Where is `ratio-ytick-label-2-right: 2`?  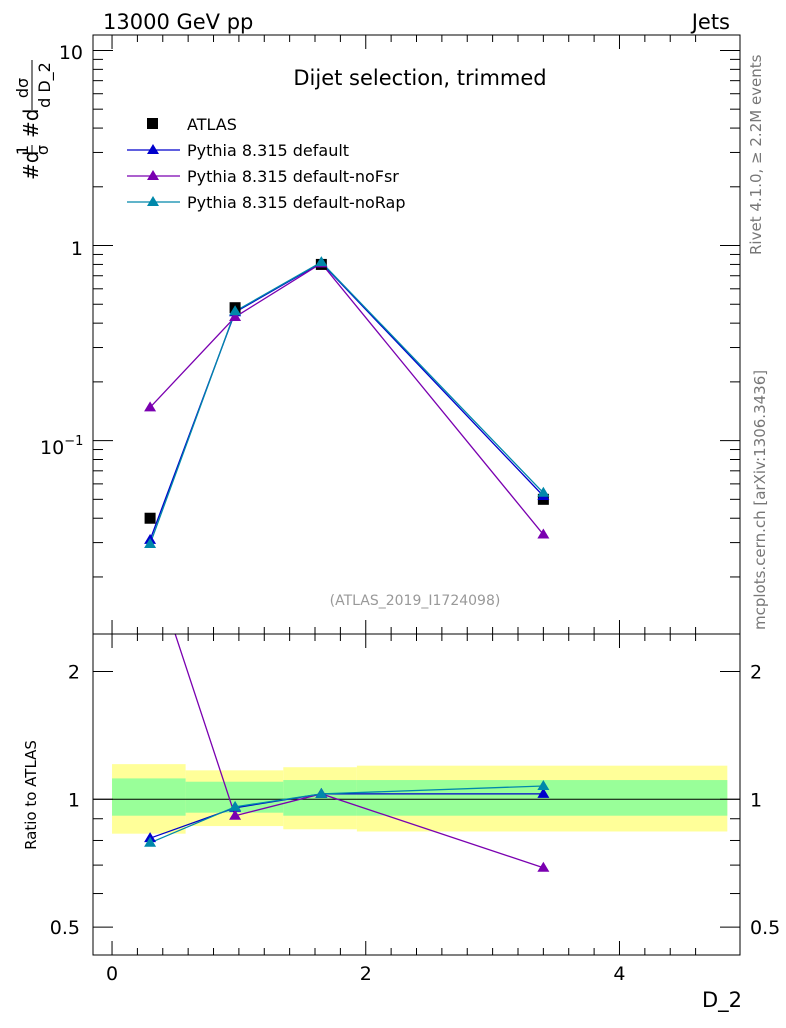
ratio-ytick-label-2-right: 2 is located at coordinates (756, 672).